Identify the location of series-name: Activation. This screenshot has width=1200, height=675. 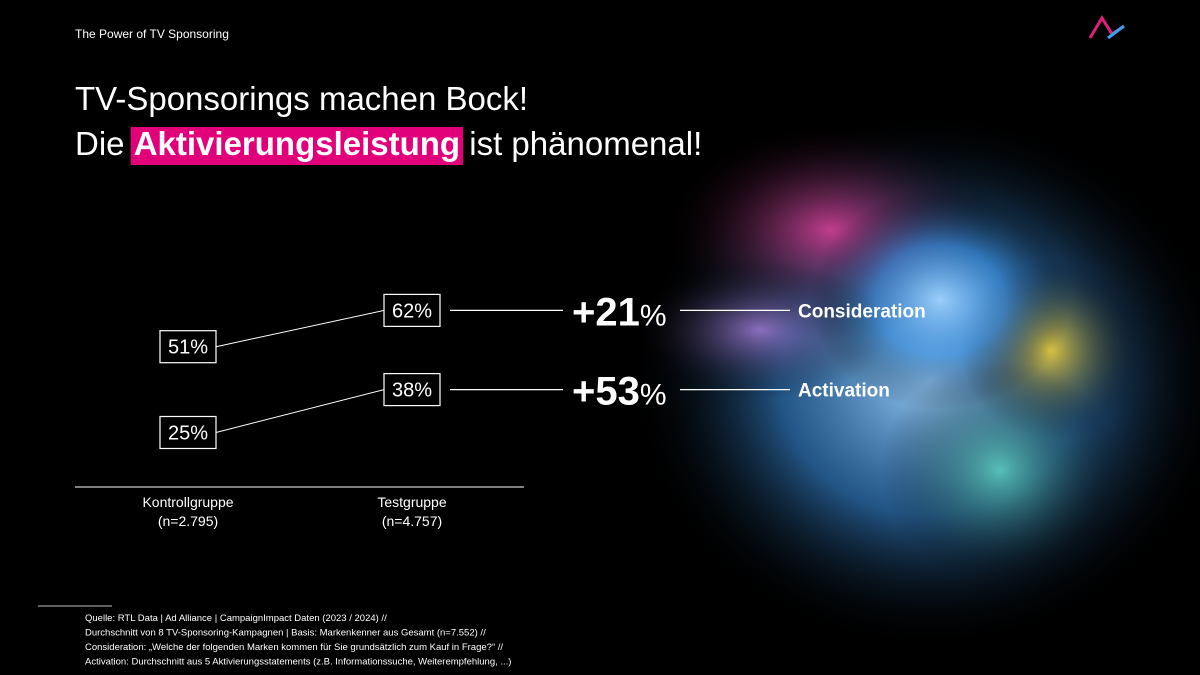
(844, 391).